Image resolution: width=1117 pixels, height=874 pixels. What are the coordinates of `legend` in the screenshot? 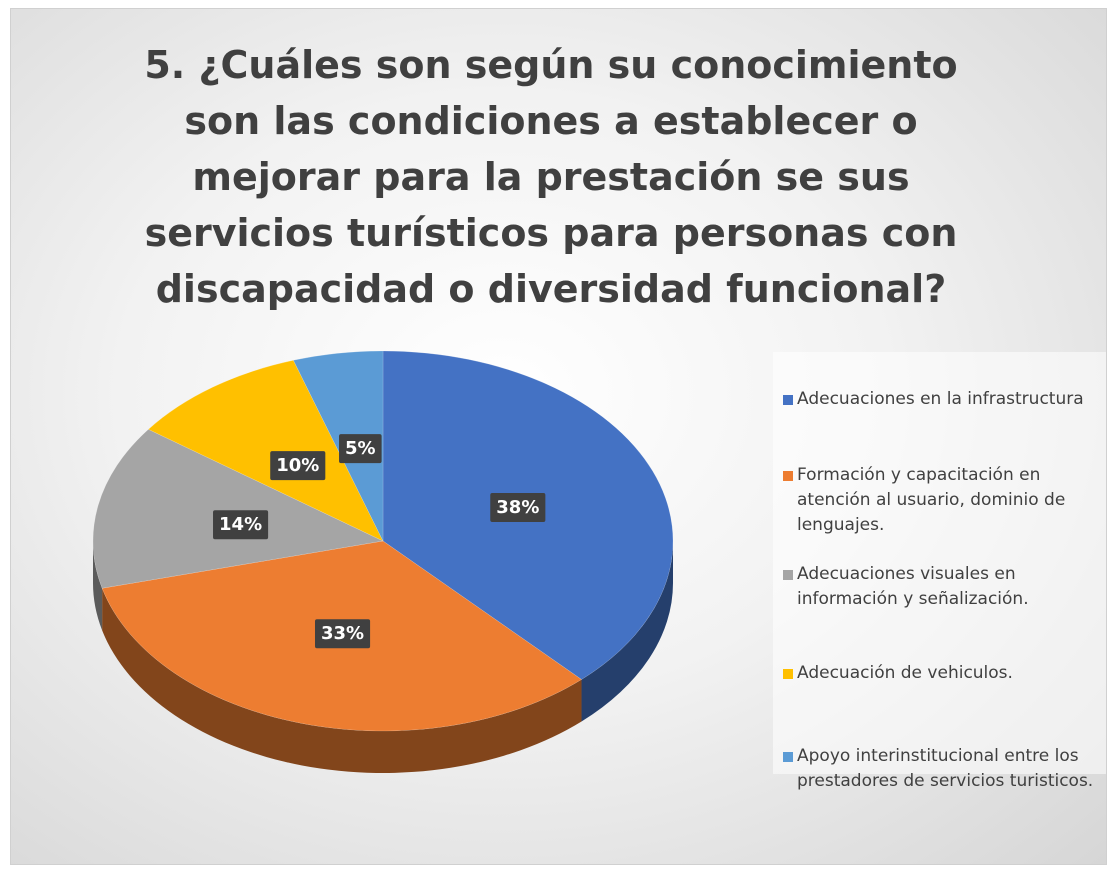 It's located at (939, 563).